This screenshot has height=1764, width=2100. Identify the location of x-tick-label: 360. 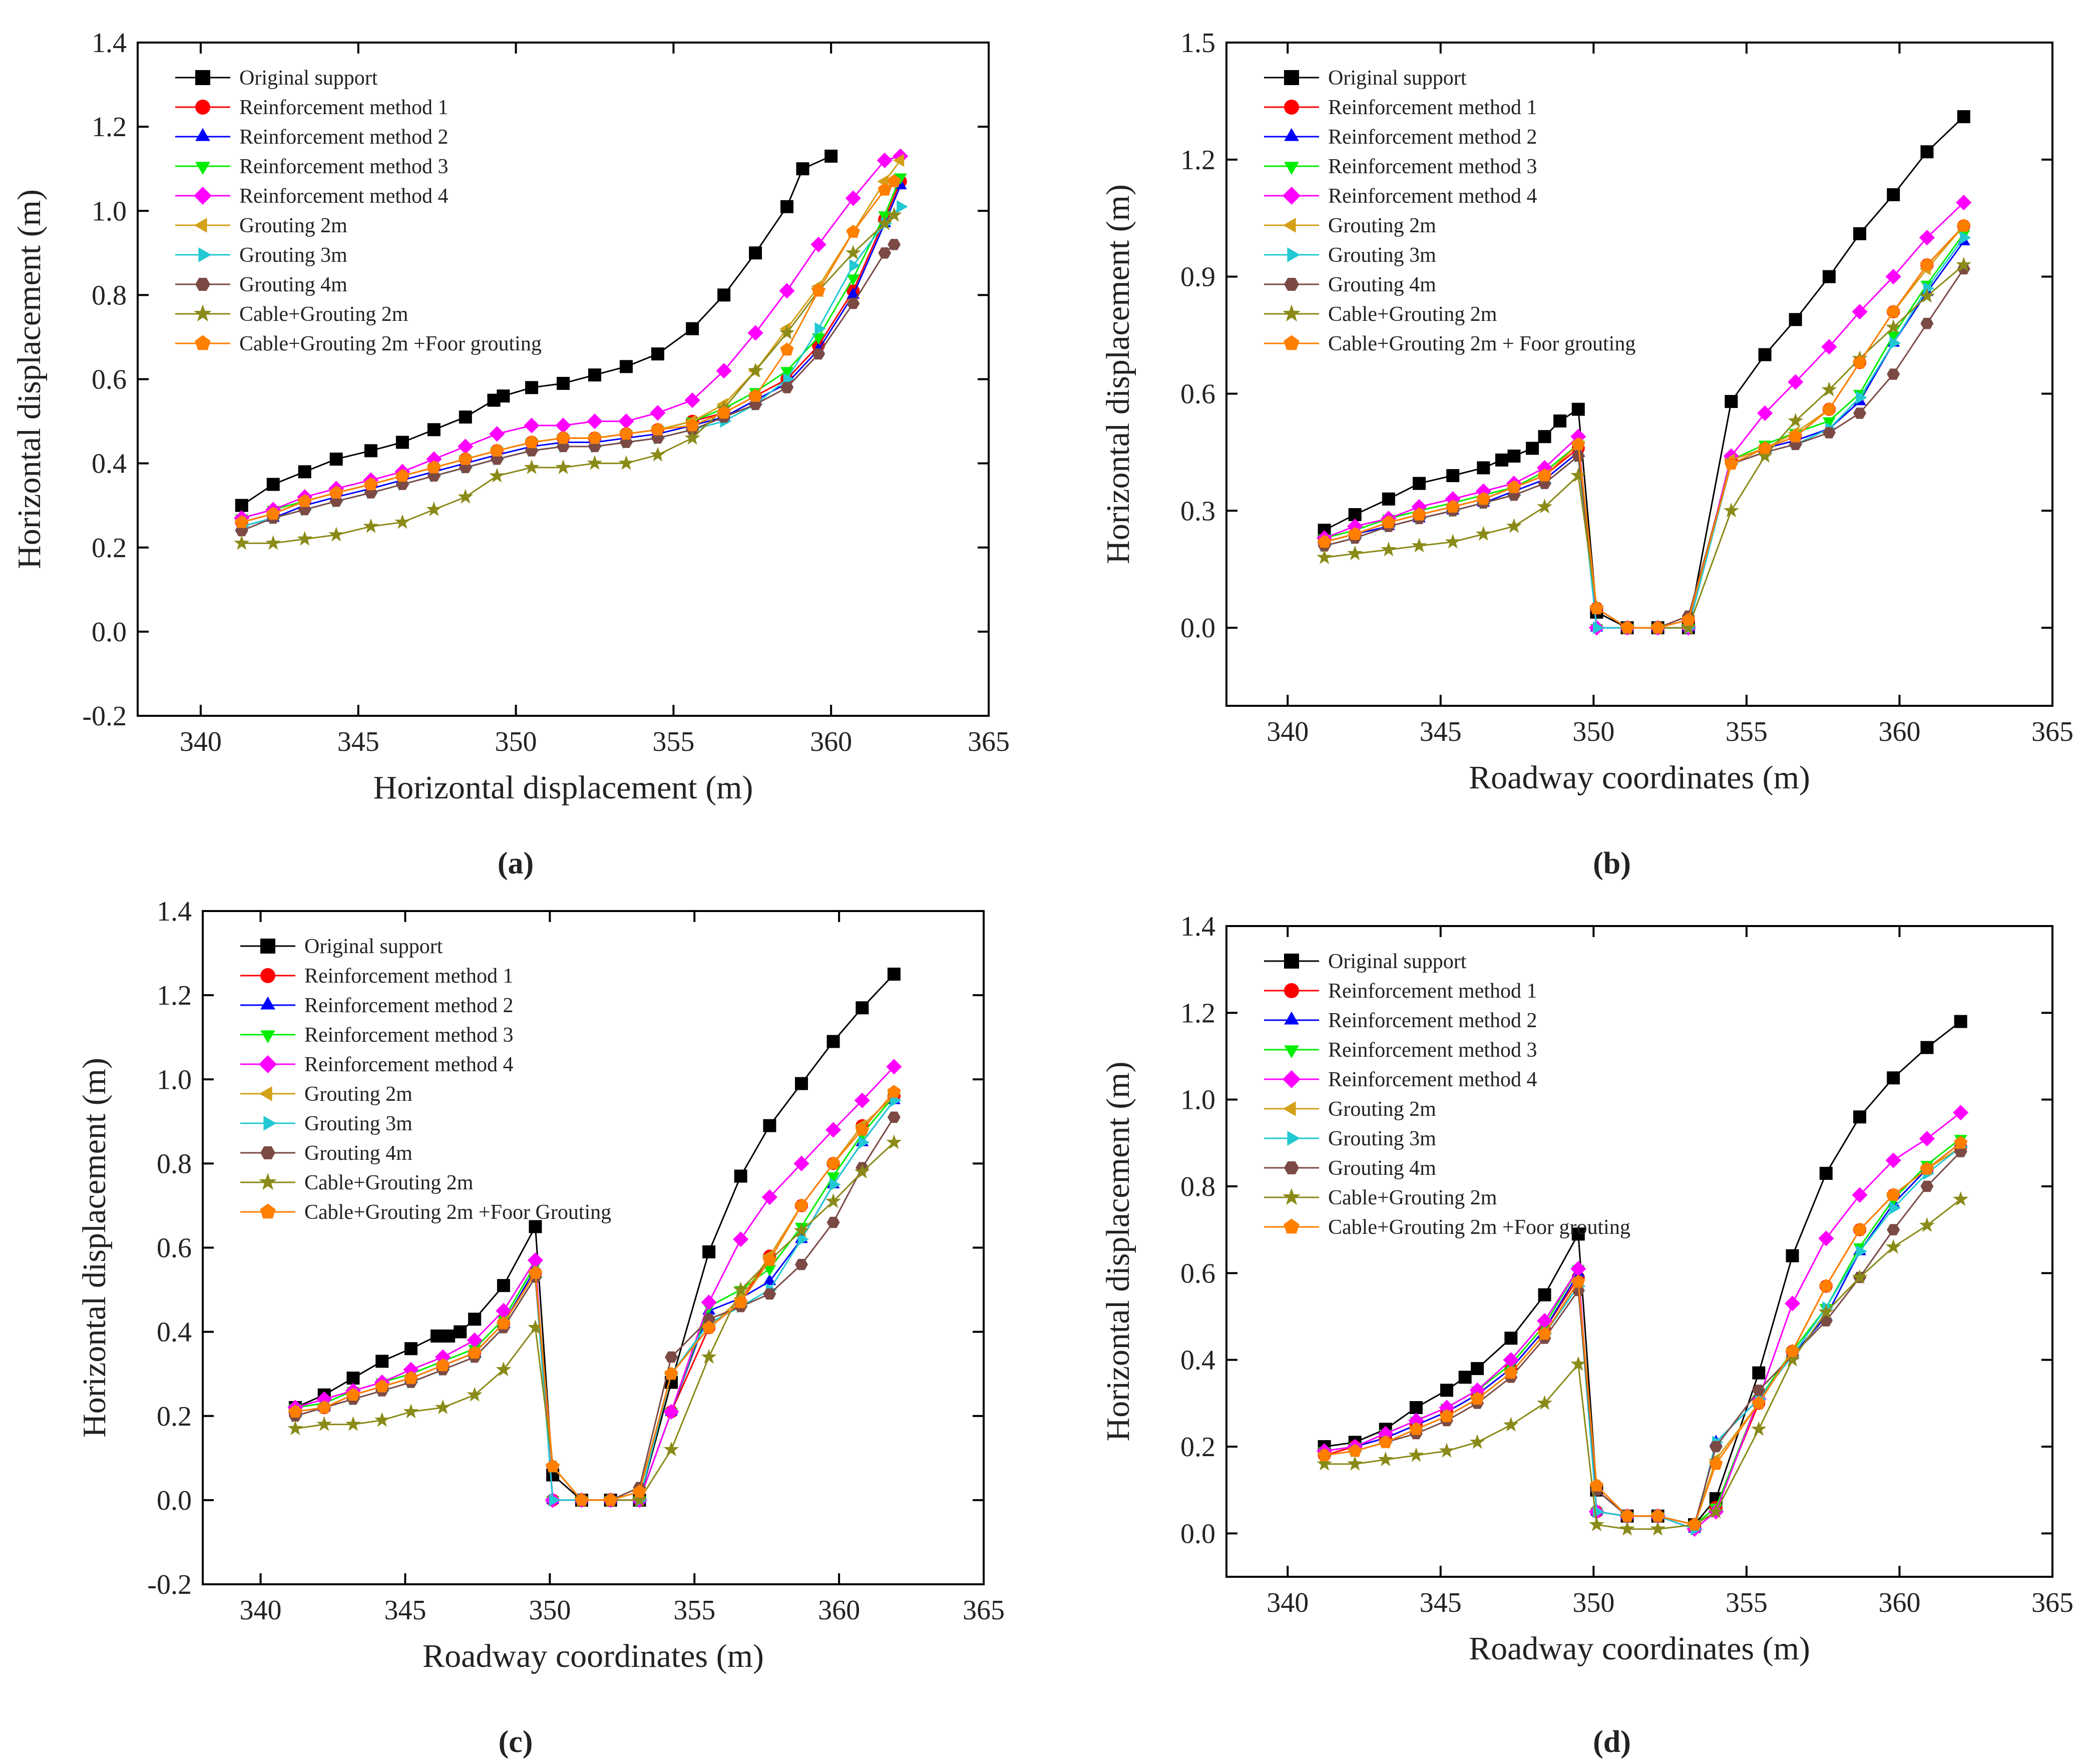
(1899, 1603).